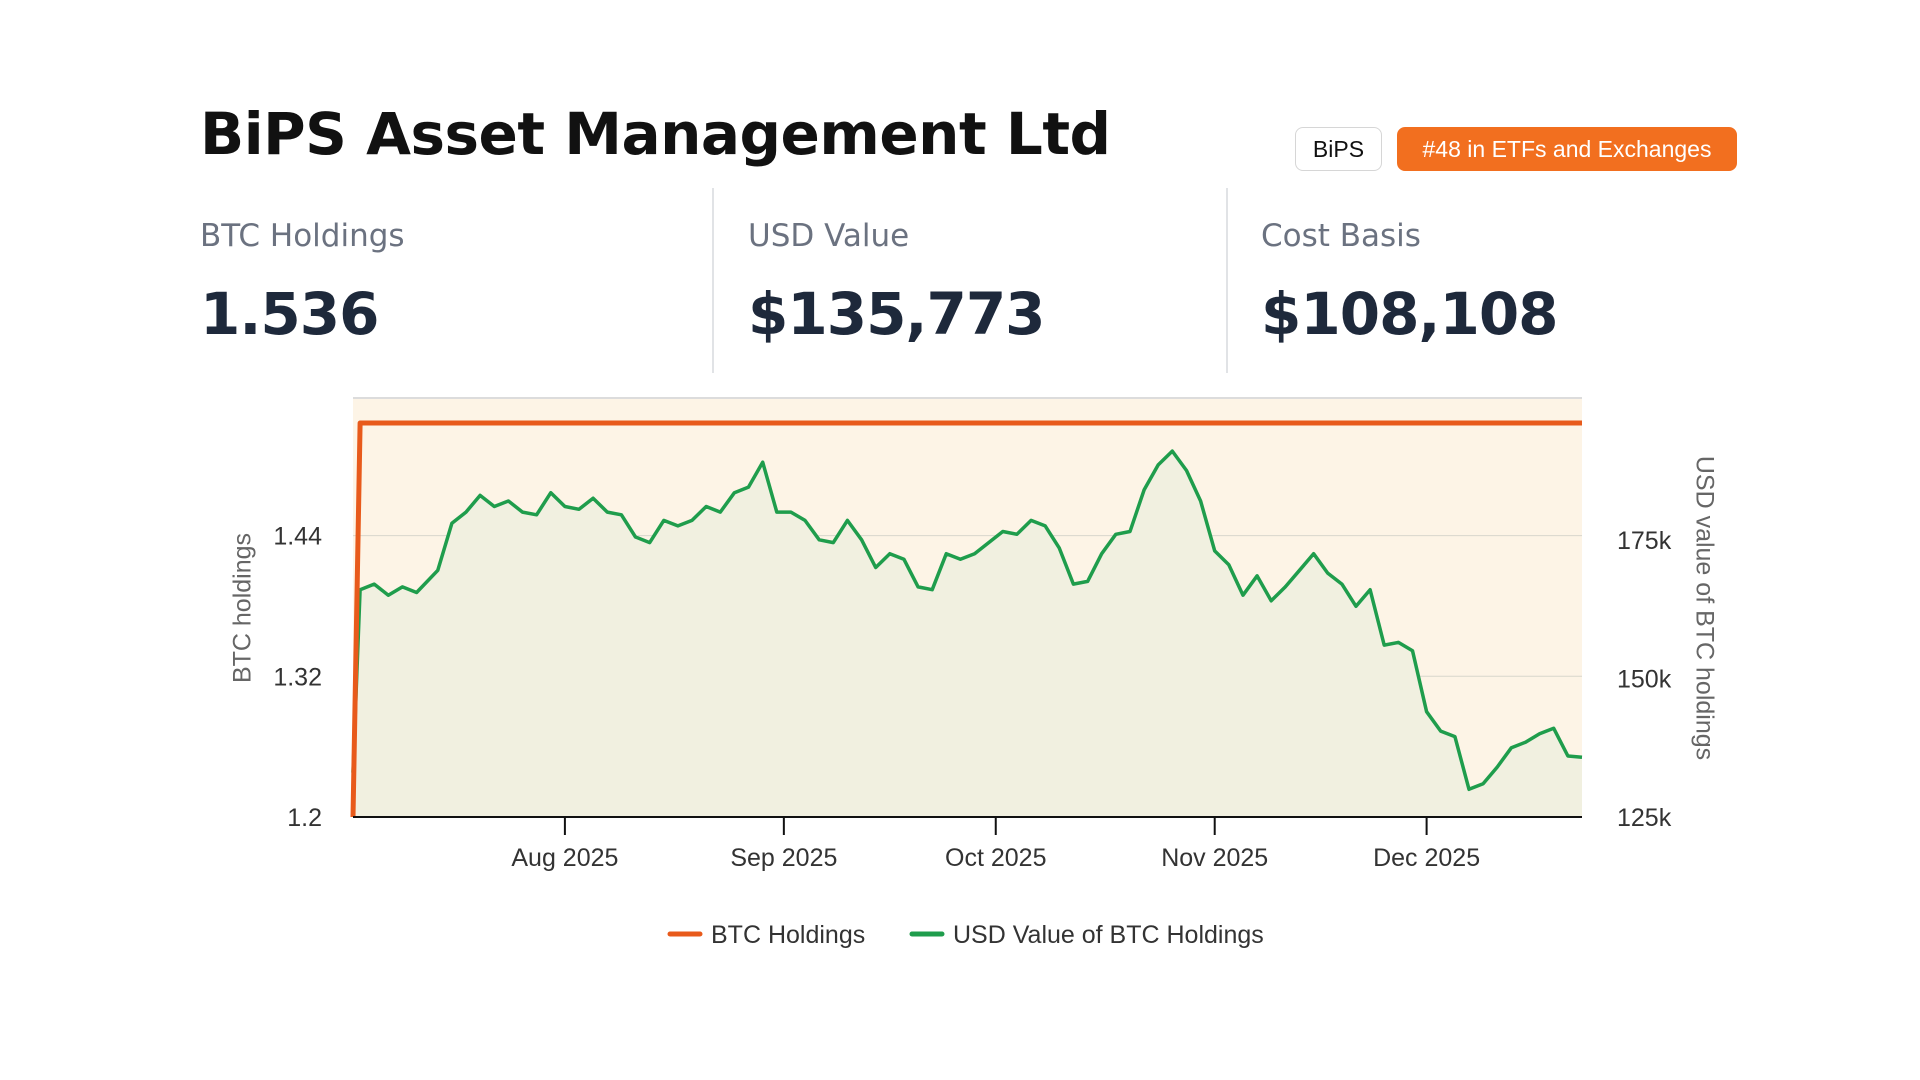 Image resolution: width=1920 pixels, height=1080 pixels. What do you see at coordinates (243, 608) in the screenshot?
I see `y-left-axis-title: BTC holdings` at bounding box center [243, 608].